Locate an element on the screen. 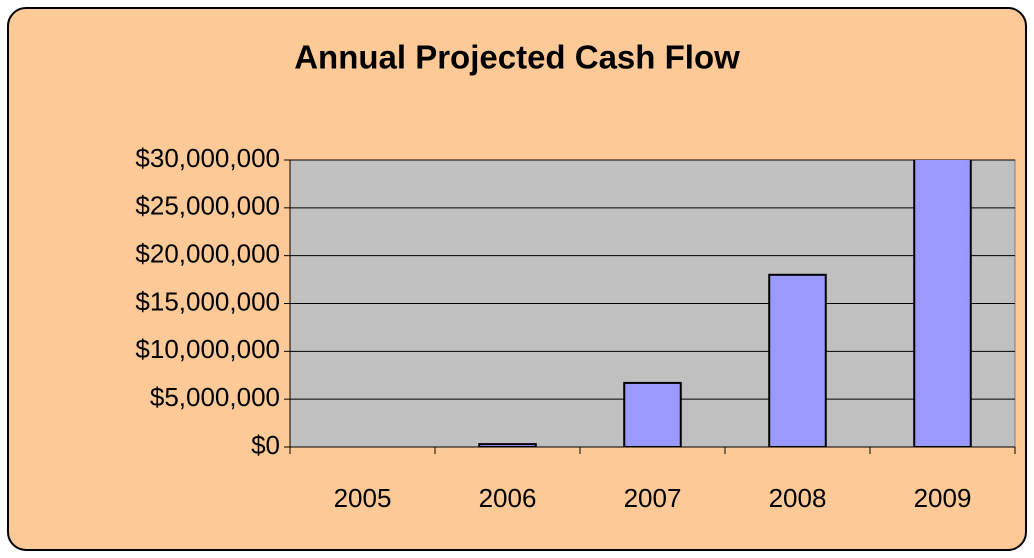 This screenshot has height=558, width=1034. chart-title: Annual Projected Cash Flow is located at coordinates (517, 57).